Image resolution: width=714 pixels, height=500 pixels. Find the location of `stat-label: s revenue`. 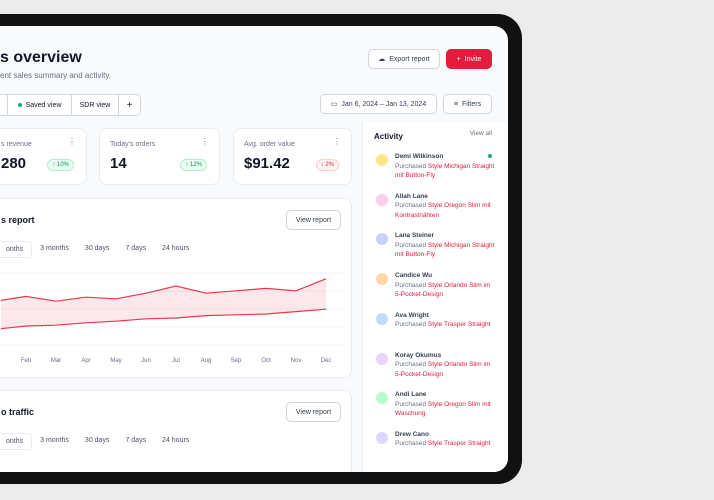

stat-label: s revenue is located at coordinates (16, 144).